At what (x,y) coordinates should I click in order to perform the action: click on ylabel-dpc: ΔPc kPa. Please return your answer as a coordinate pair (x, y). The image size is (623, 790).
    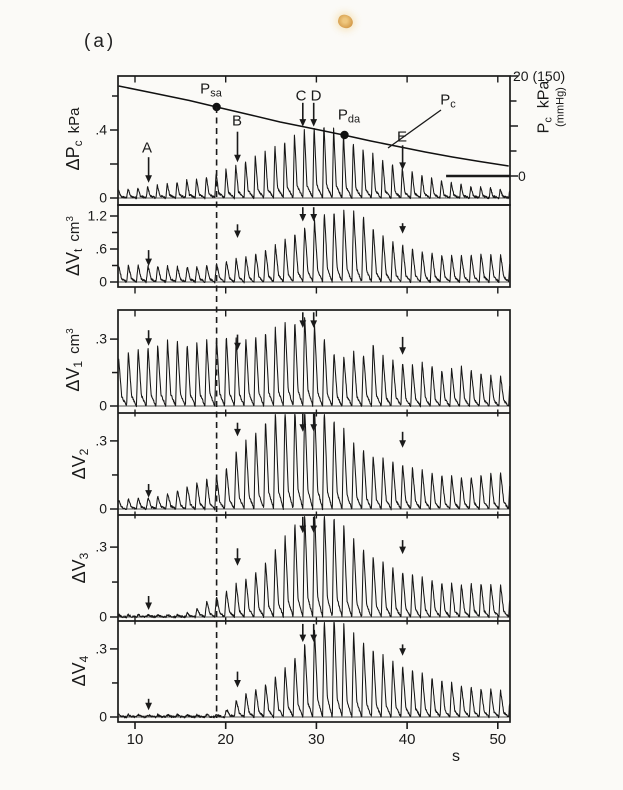
    Looking at the image, I should click on (74, 139).